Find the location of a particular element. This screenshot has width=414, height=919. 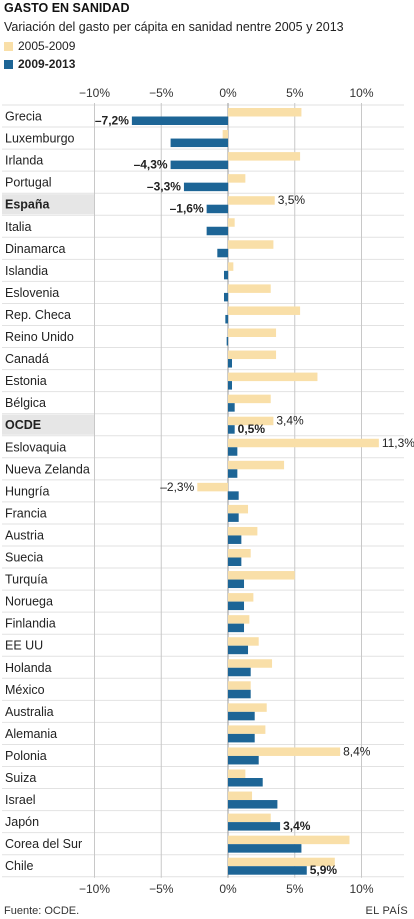

category-label-suecia: Suecia is located at coordinates (24, 558).